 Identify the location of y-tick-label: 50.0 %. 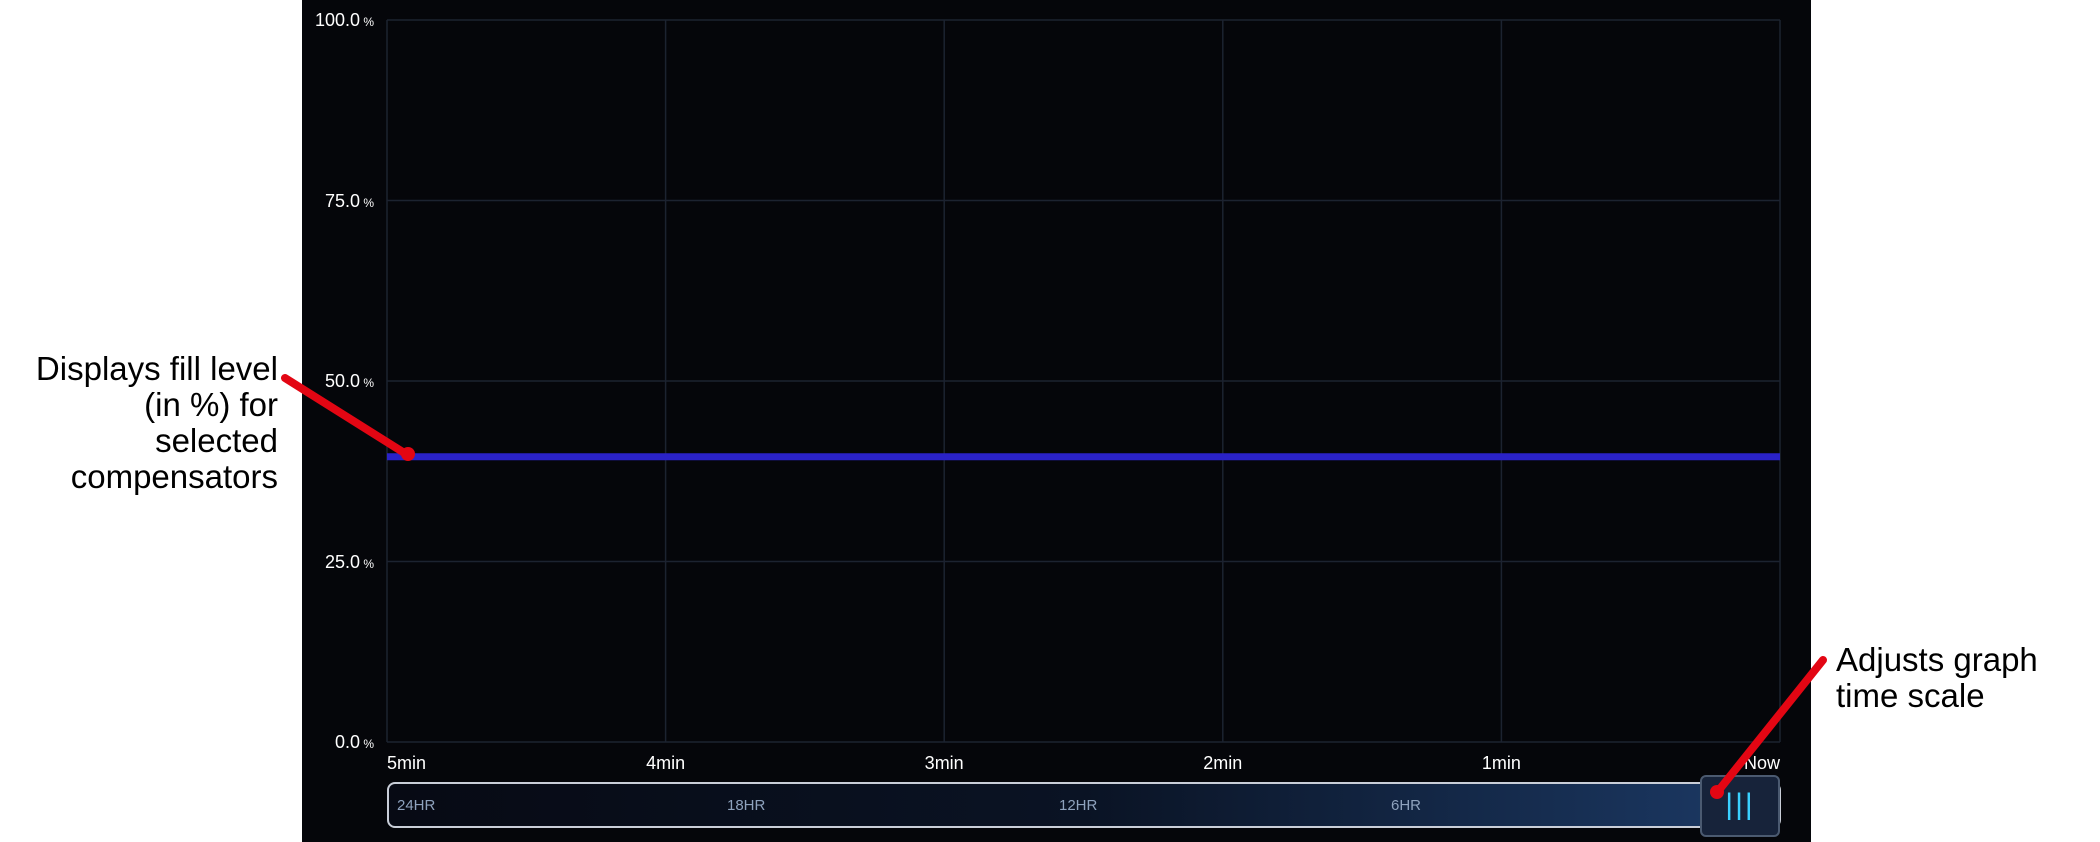
(338, 382).